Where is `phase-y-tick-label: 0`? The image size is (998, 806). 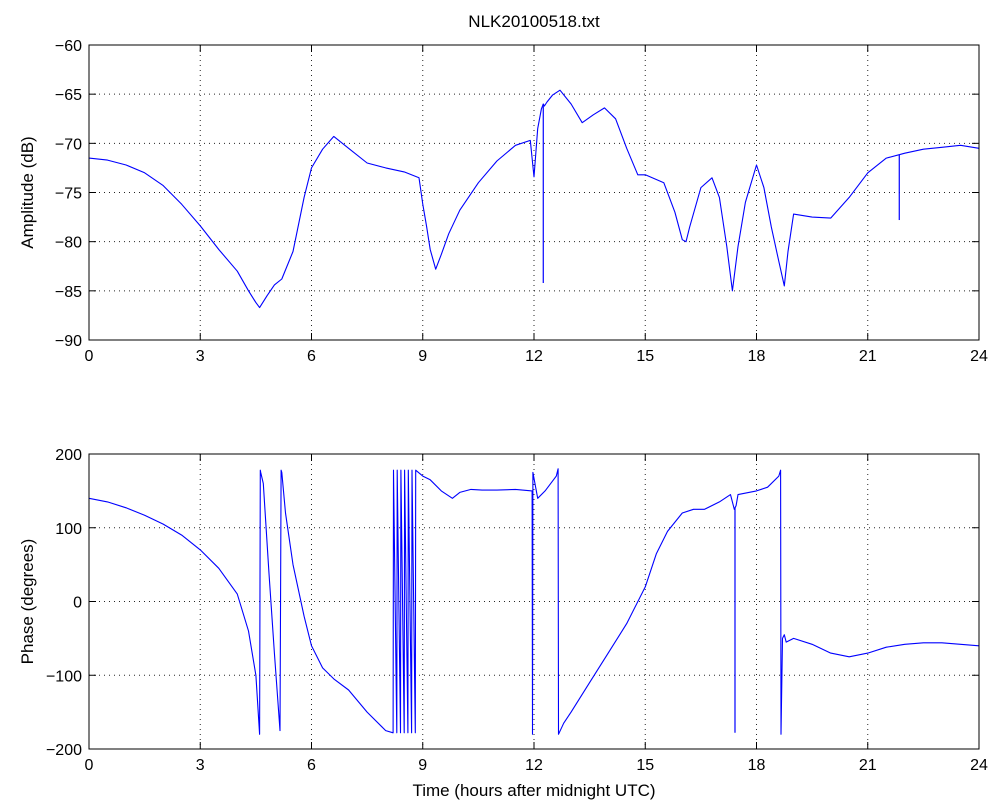 phase-y-tick-label: 0 is located at coordinates (77, 603).